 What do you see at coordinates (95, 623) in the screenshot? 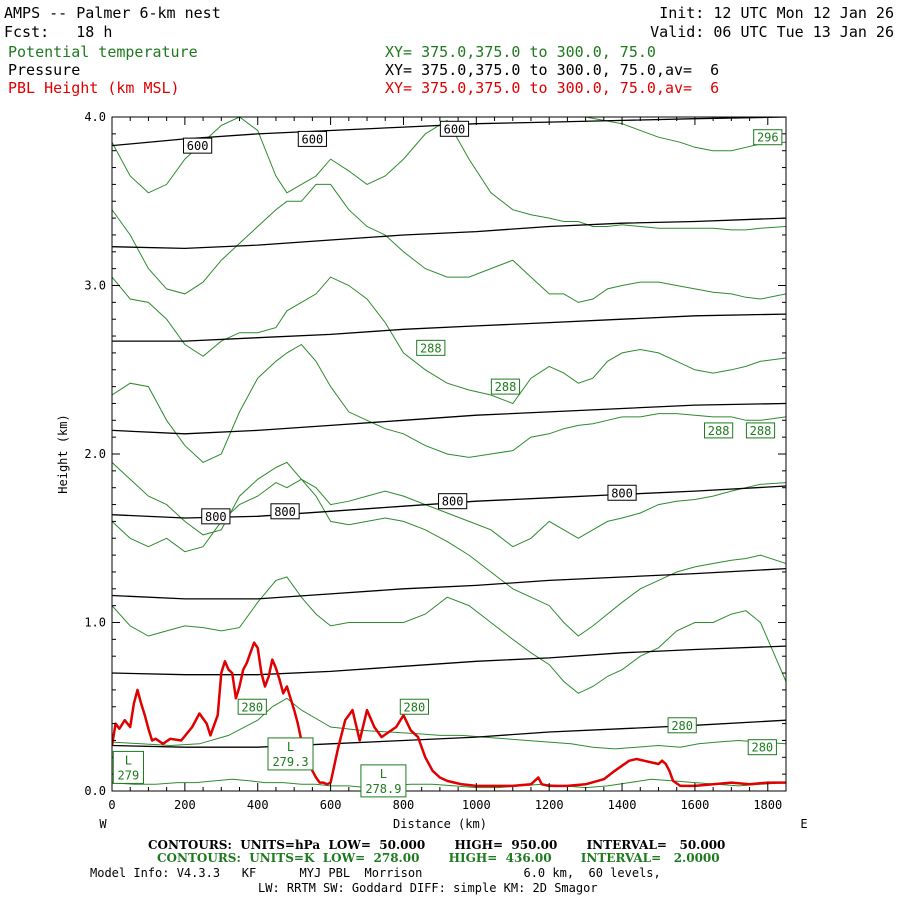
I see `y-tick-label: 1.0` at bounding box center [95, 623].